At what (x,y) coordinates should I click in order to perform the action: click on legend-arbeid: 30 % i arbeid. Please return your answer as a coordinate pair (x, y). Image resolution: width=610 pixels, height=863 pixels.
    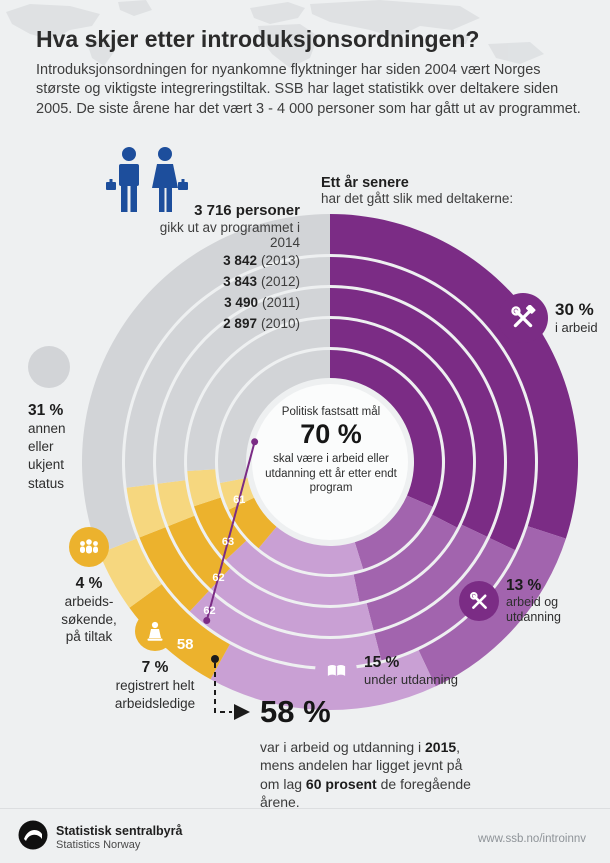
    Looking at the image, I should click on (548, 318).